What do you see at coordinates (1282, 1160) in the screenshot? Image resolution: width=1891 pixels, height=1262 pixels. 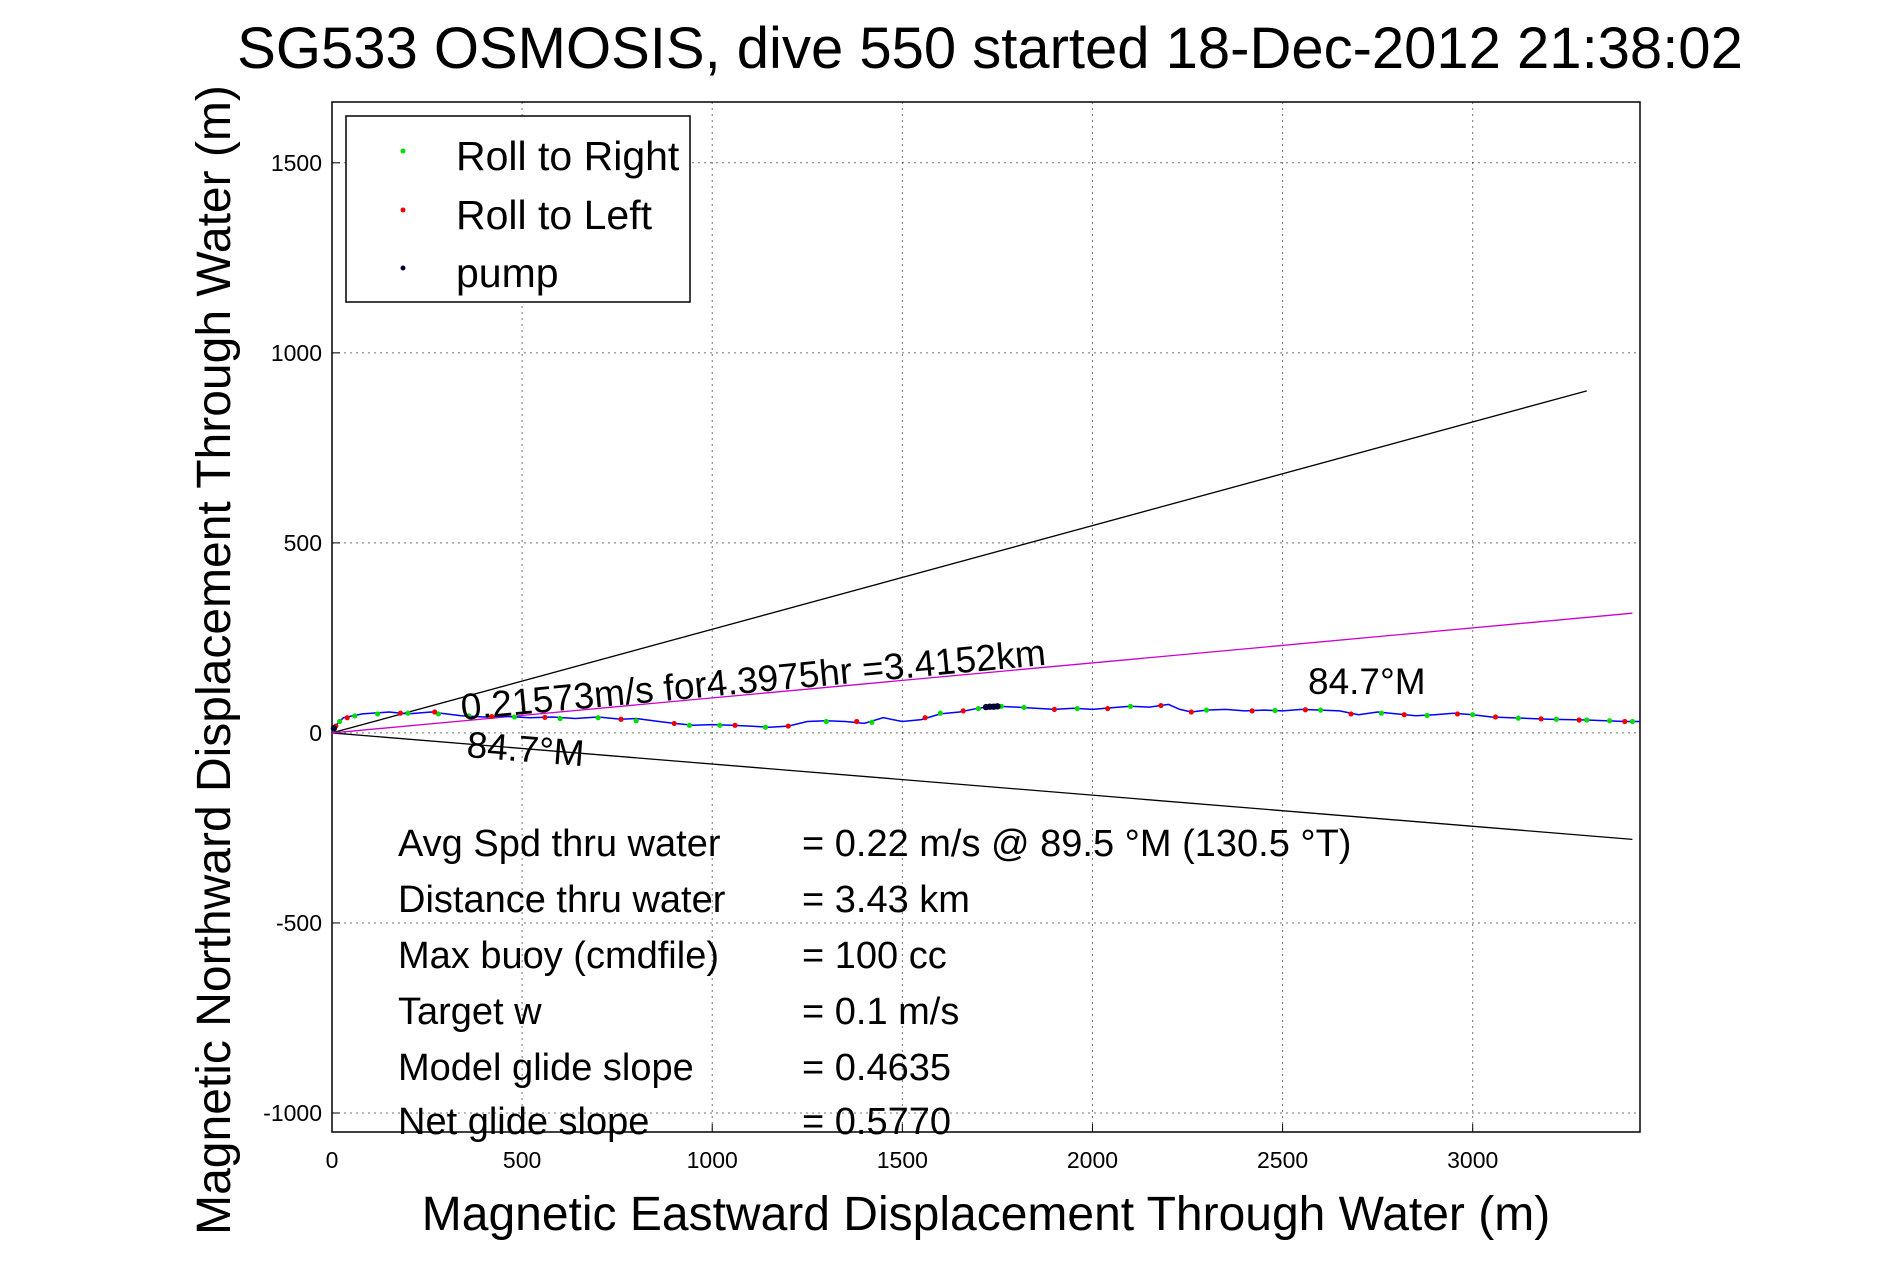 I see `x-tick-label: 2500` at bounding box center [1282, 1160].